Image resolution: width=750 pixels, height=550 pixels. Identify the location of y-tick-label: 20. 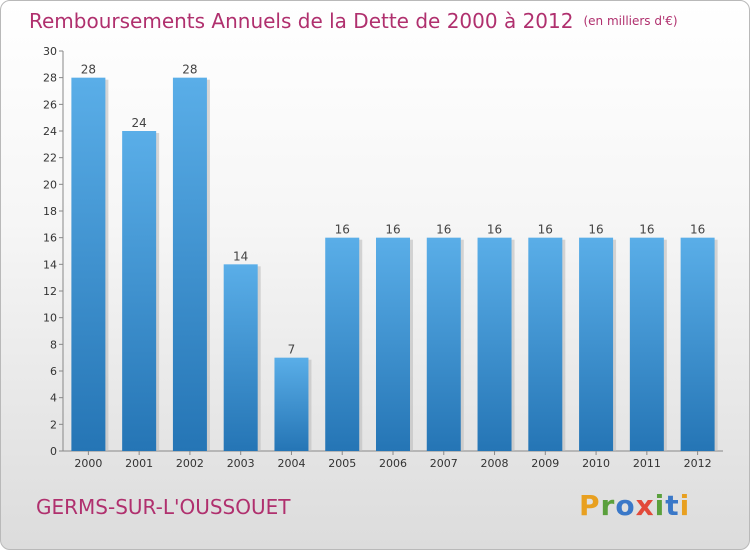
(50, 184).